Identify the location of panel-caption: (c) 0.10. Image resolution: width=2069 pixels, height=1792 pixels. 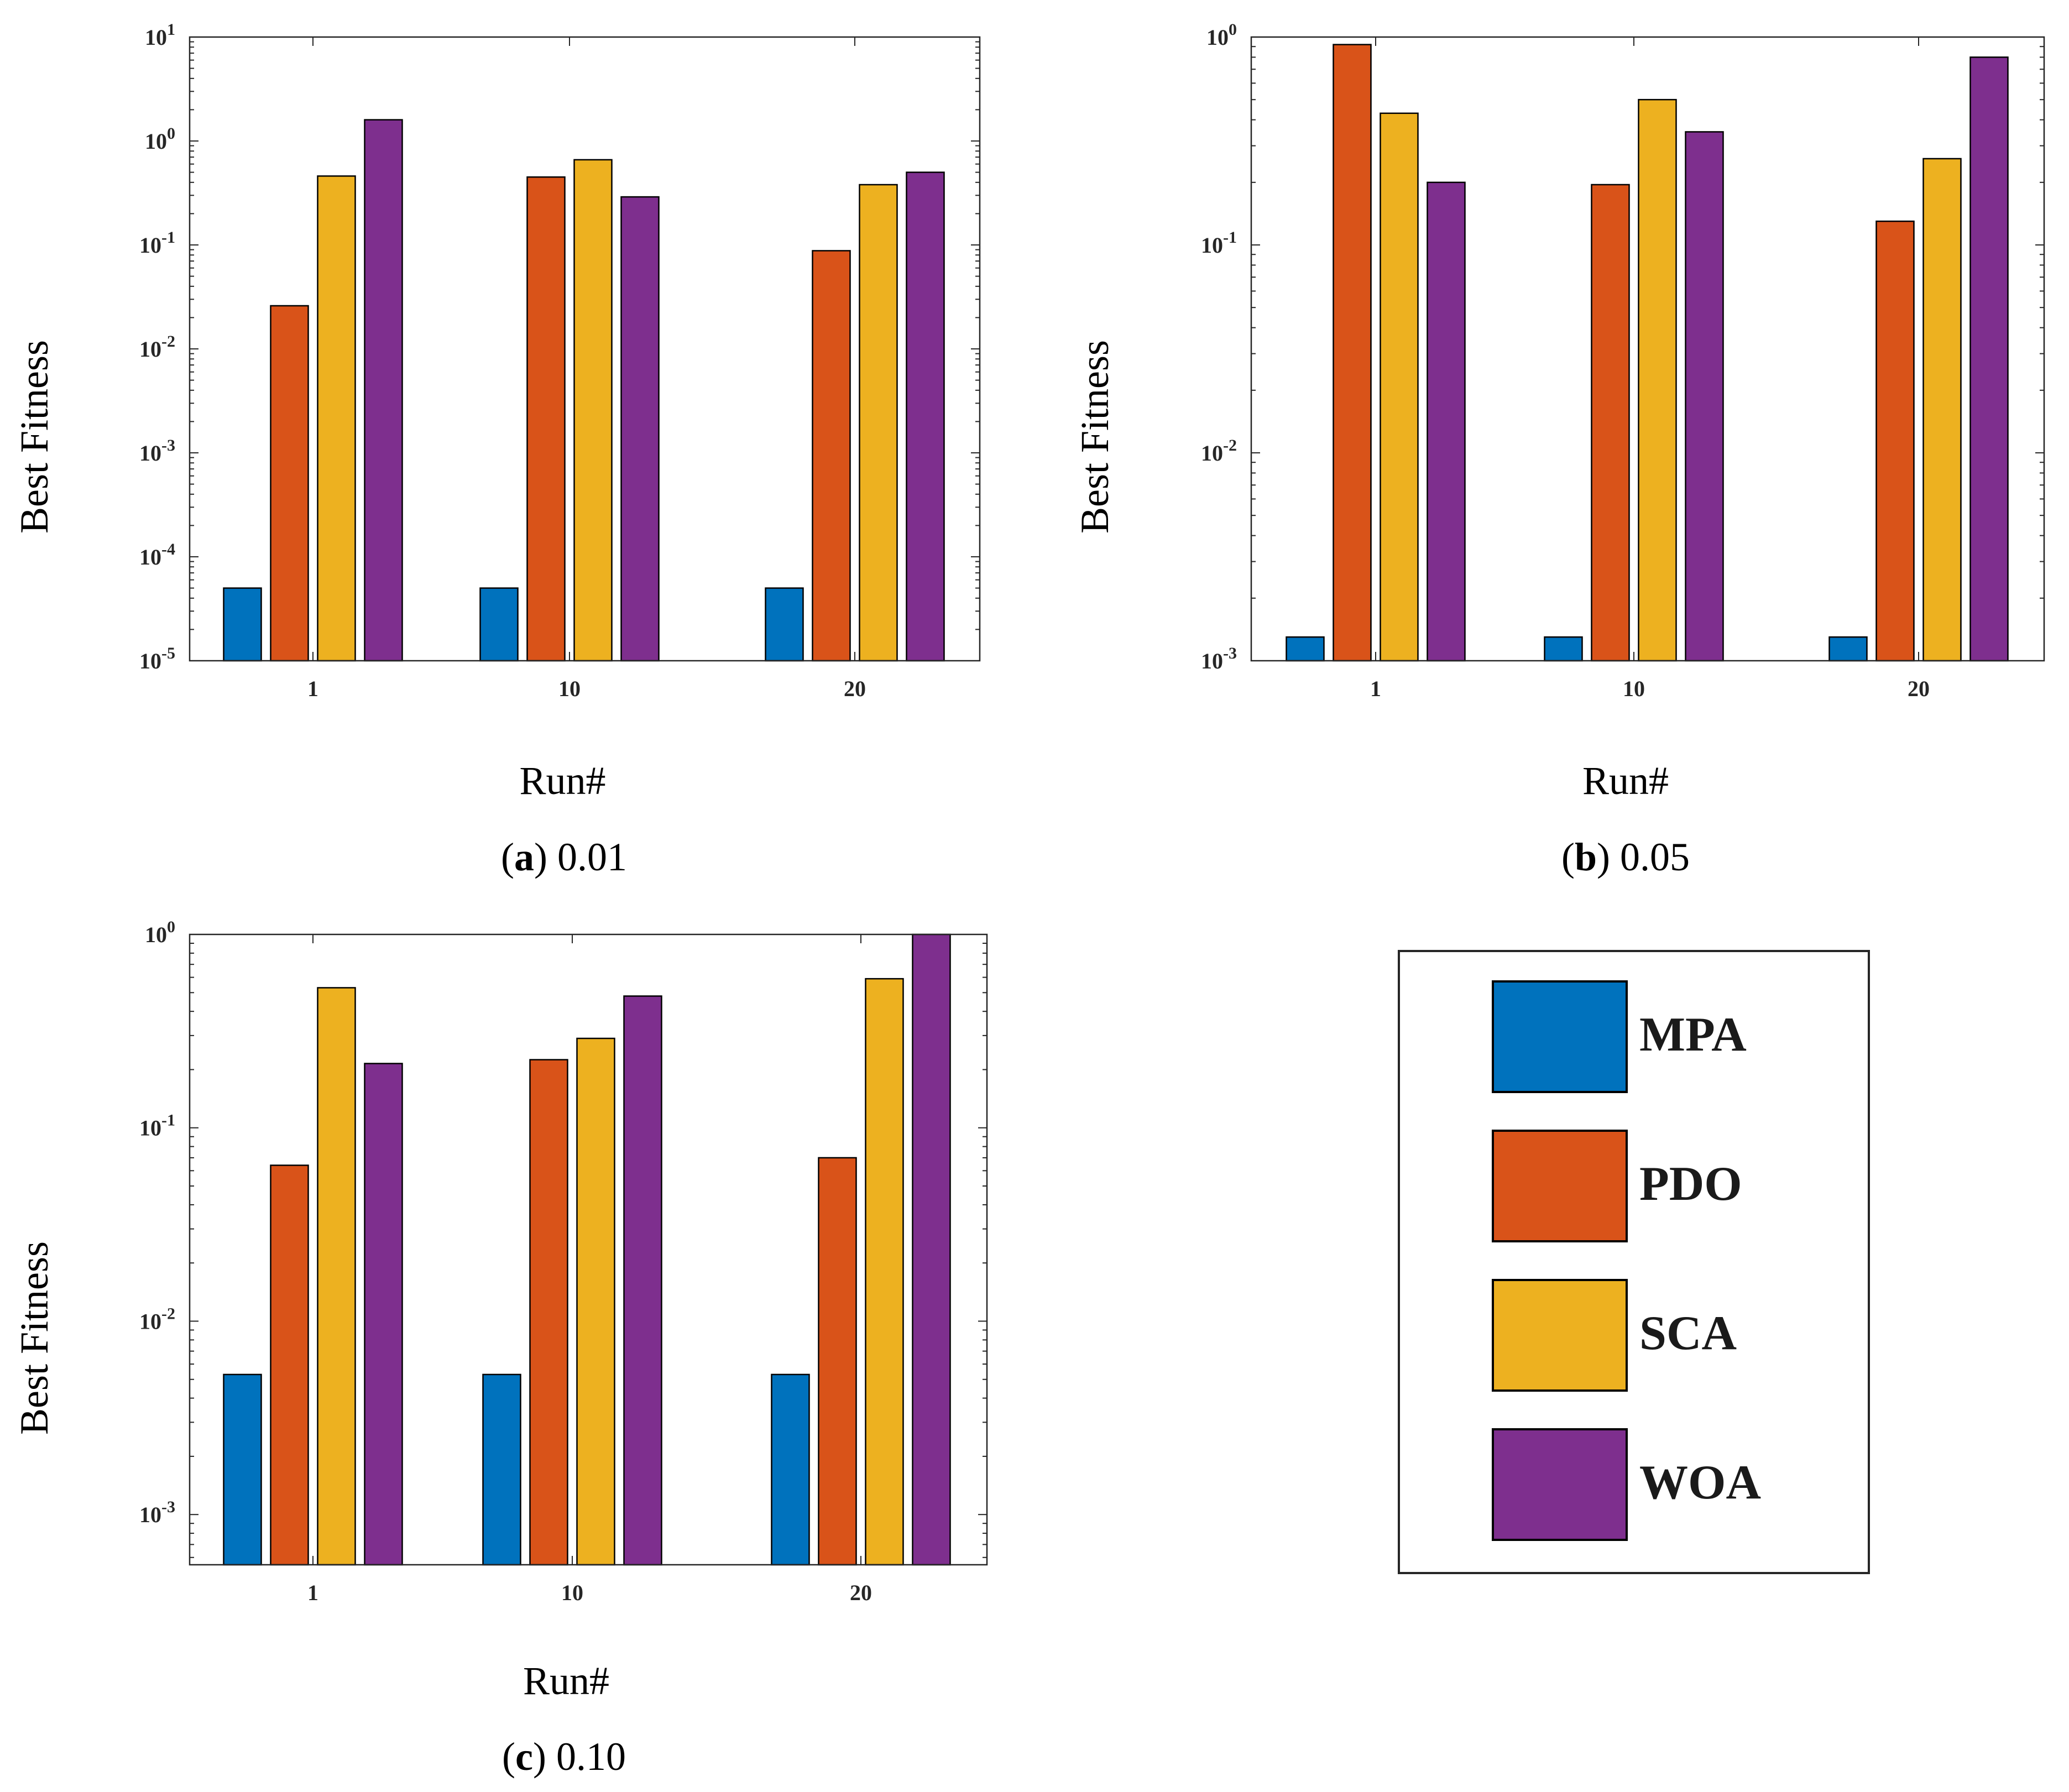
(564, 1756).